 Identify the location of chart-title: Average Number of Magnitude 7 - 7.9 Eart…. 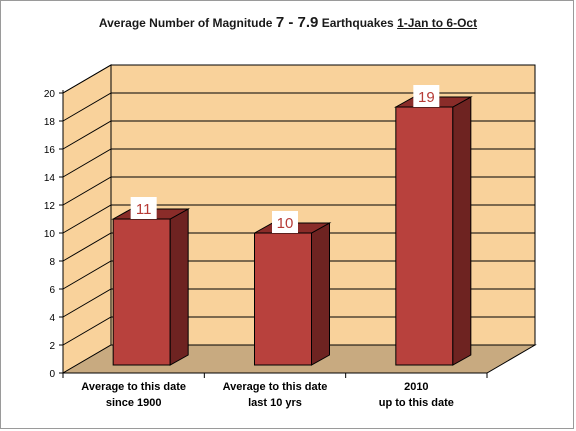
(288, 22).